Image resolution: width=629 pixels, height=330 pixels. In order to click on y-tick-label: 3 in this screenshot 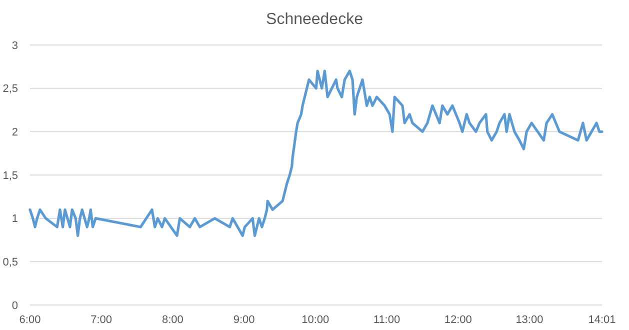, I will do `click(15, 46)`.